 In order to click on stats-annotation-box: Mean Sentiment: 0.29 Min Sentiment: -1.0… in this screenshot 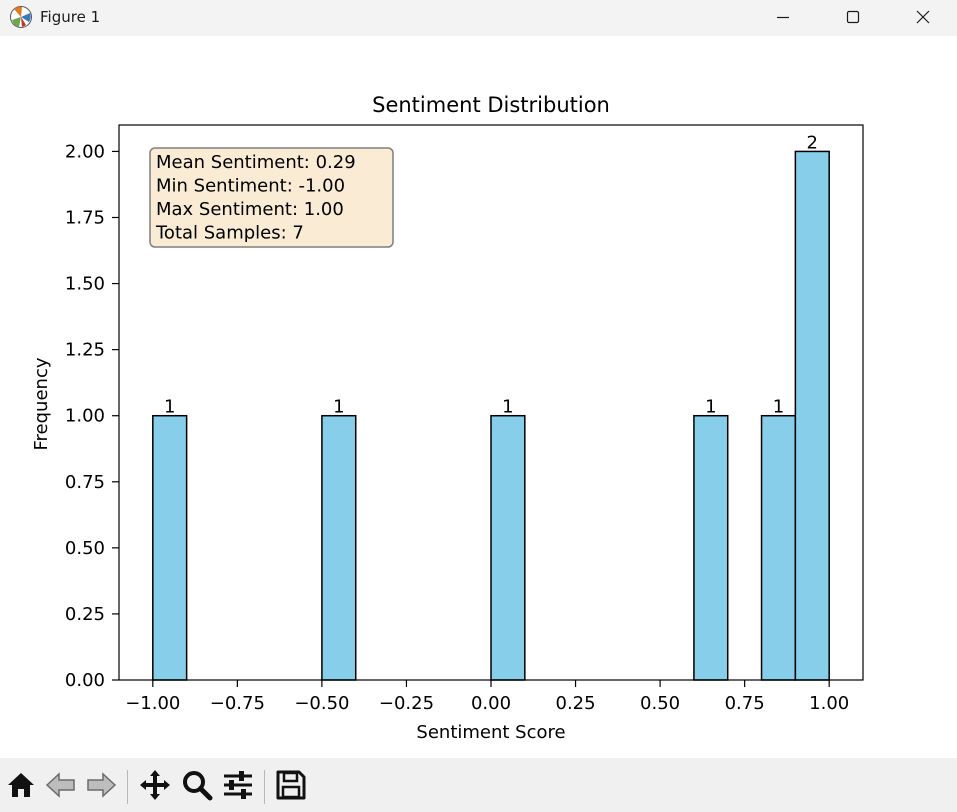, I will do `click(271, 197)`.